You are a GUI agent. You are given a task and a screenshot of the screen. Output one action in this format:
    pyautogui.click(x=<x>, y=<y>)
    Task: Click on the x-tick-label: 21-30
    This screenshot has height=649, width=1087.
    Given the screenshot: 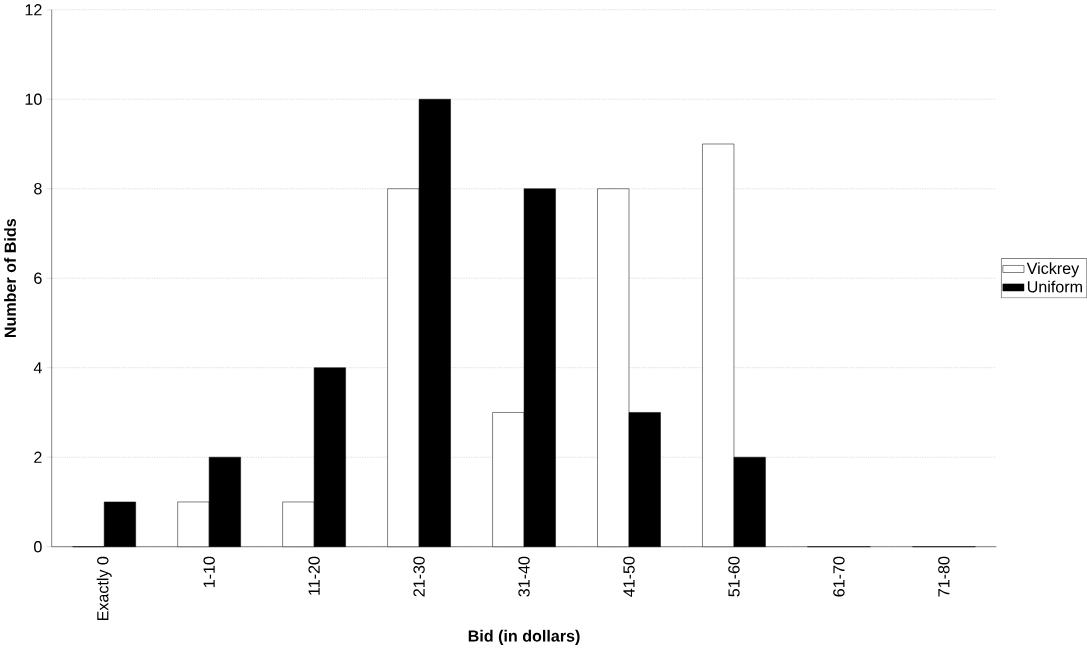 What is the action you would take?
    pyautogui.click(x=419, y=576)
    